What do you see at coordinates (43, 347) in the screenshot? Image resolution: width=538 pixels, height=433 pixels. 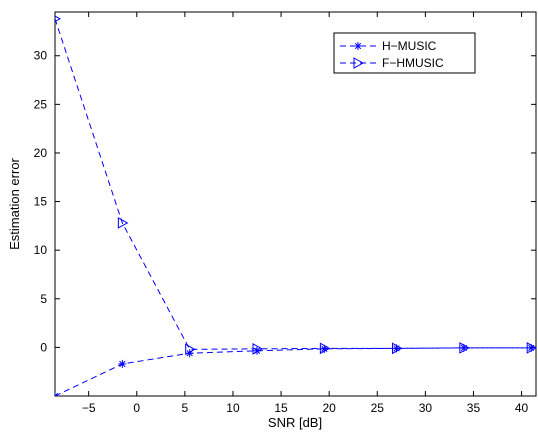 I see `y-tick-label-0: 0` at bounding box center [43, 347].